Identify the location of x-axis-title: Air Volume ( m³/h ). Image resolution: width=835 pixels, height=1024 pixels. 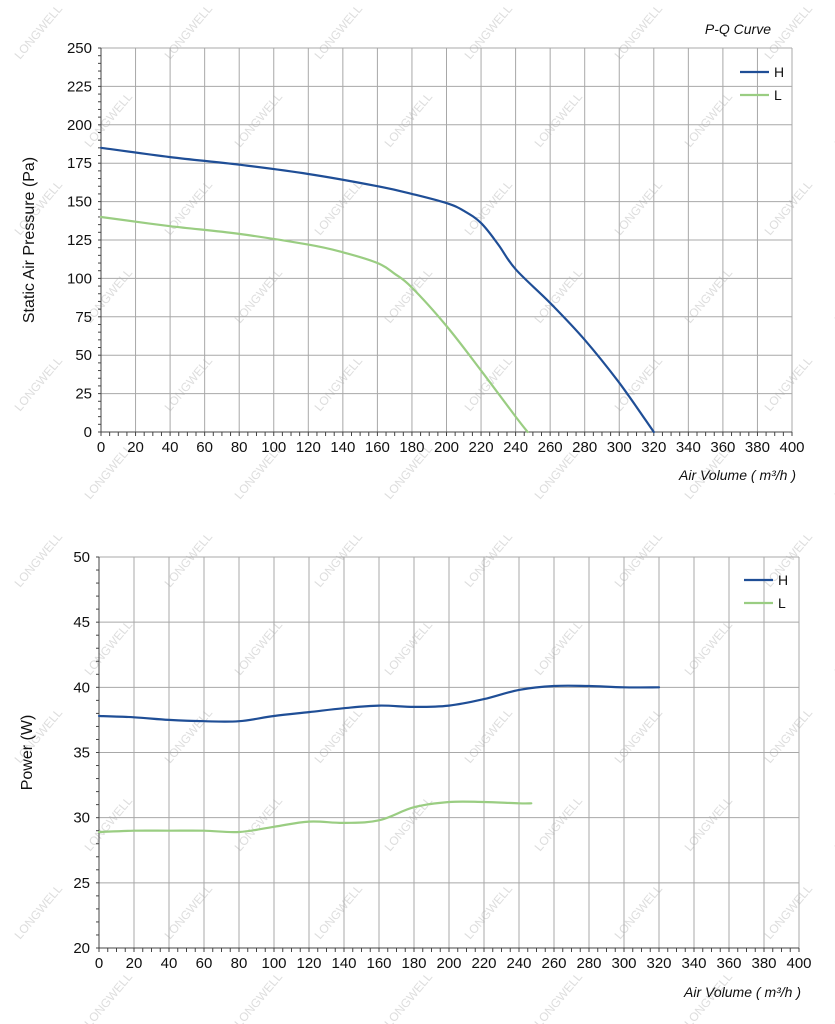
(742, 992).